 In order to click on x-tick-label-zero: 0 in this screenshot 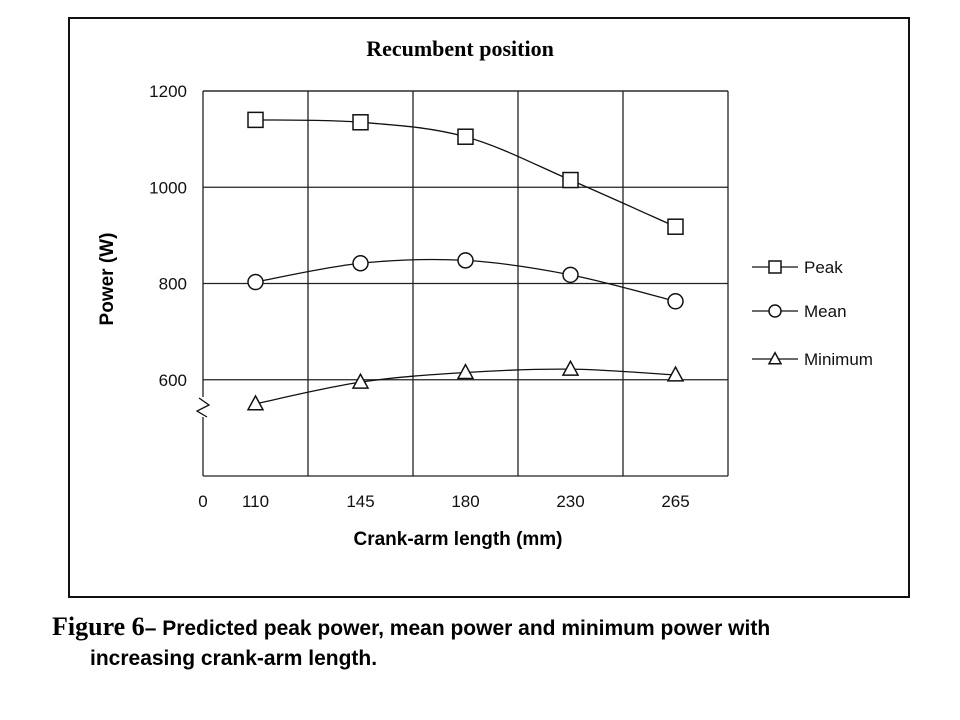, I will do `click(202, 501)`.